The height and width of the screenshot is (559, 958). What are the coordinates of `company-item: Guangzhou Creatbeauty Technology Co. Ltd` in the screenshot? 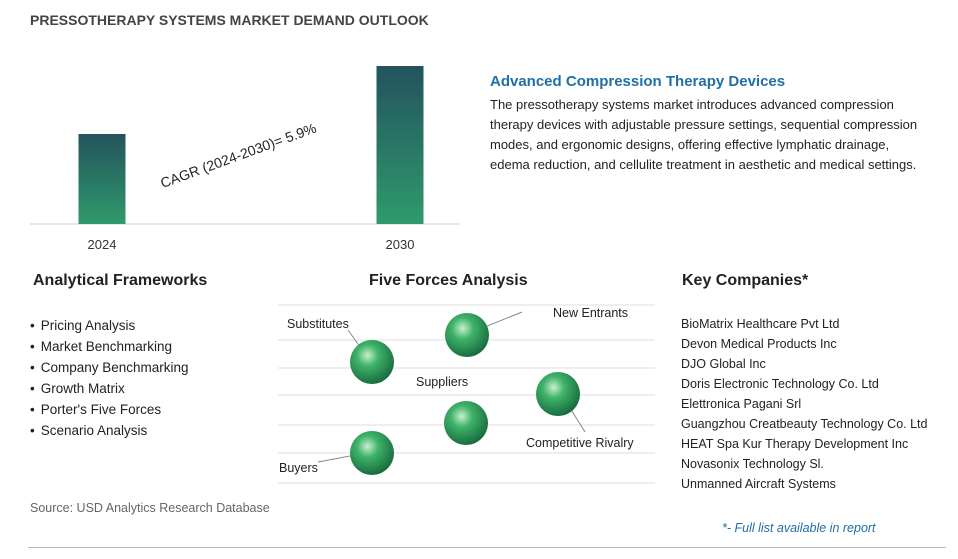 It's located at (804, 424).